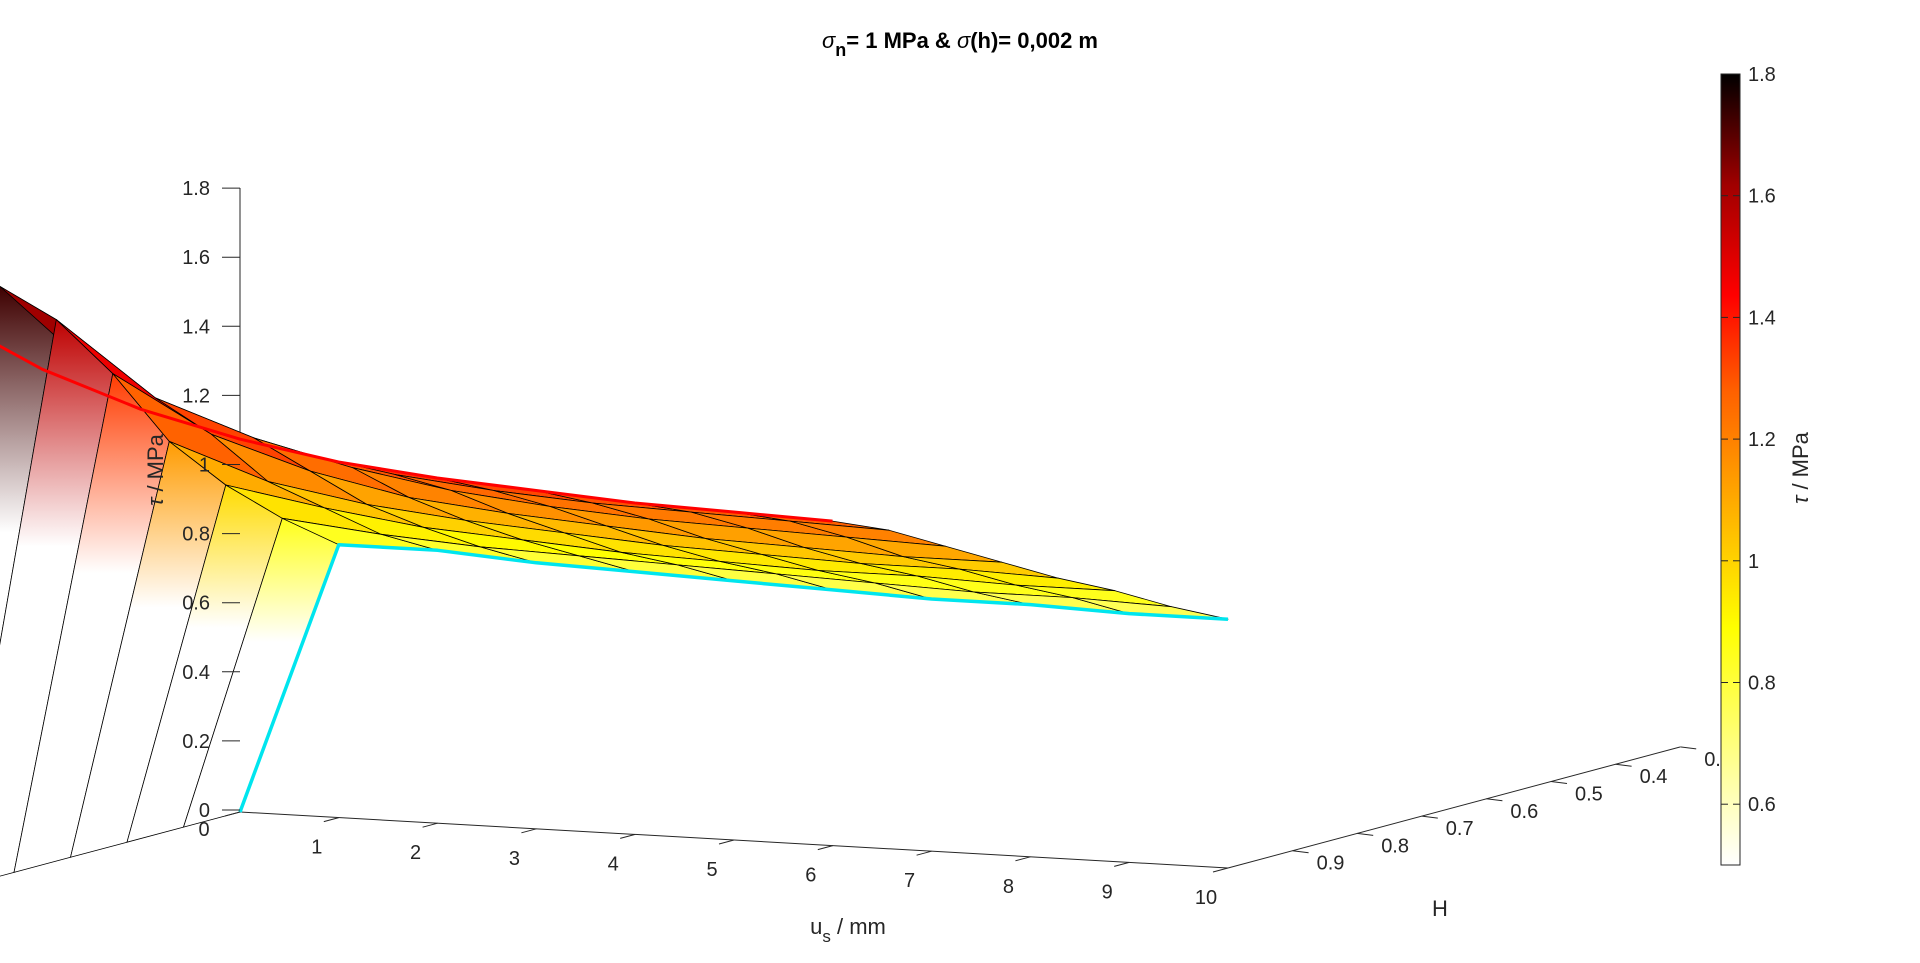 This screenshot has height=963, width=1920. I want to click on z-tick-label: 0.2, so click(196, 742).